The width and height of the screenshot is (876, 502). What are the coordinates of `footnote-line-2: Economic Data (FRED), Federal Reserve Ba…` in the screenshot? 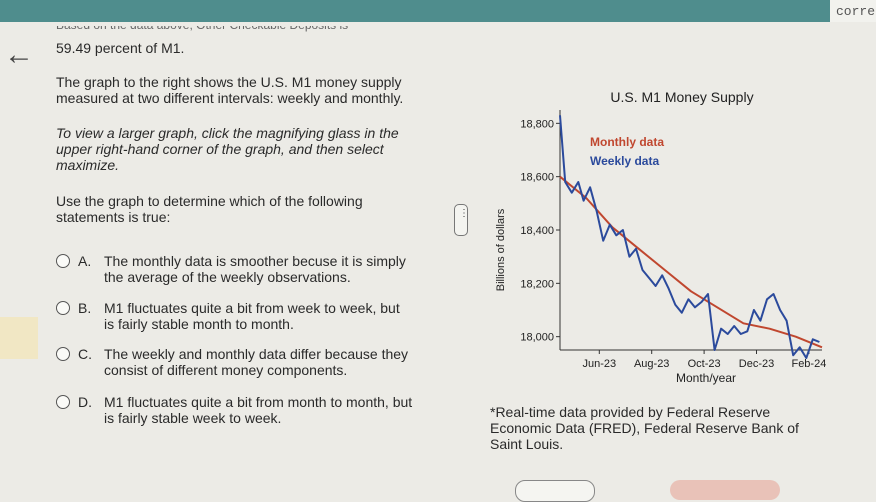 It's located at (644, 428).